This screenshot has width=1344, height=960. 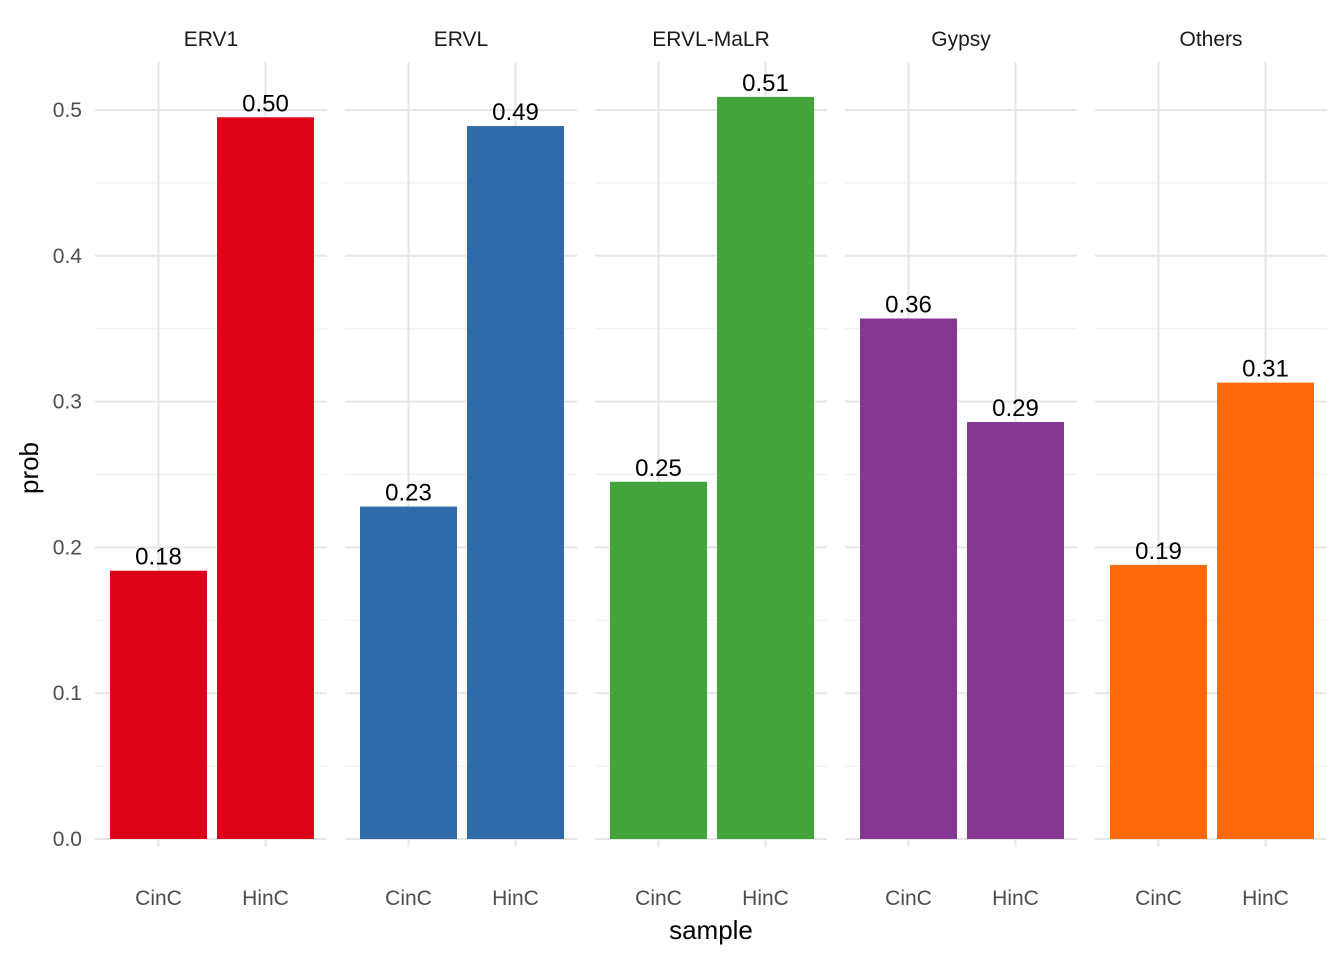 I want to click on data-label: 0.25, so click(x=658, y=468).